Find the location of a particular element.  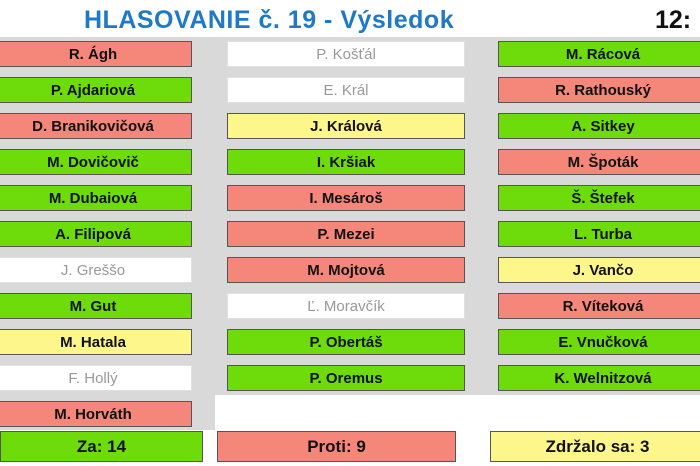

empty-area is located at coordinates (457, 412).